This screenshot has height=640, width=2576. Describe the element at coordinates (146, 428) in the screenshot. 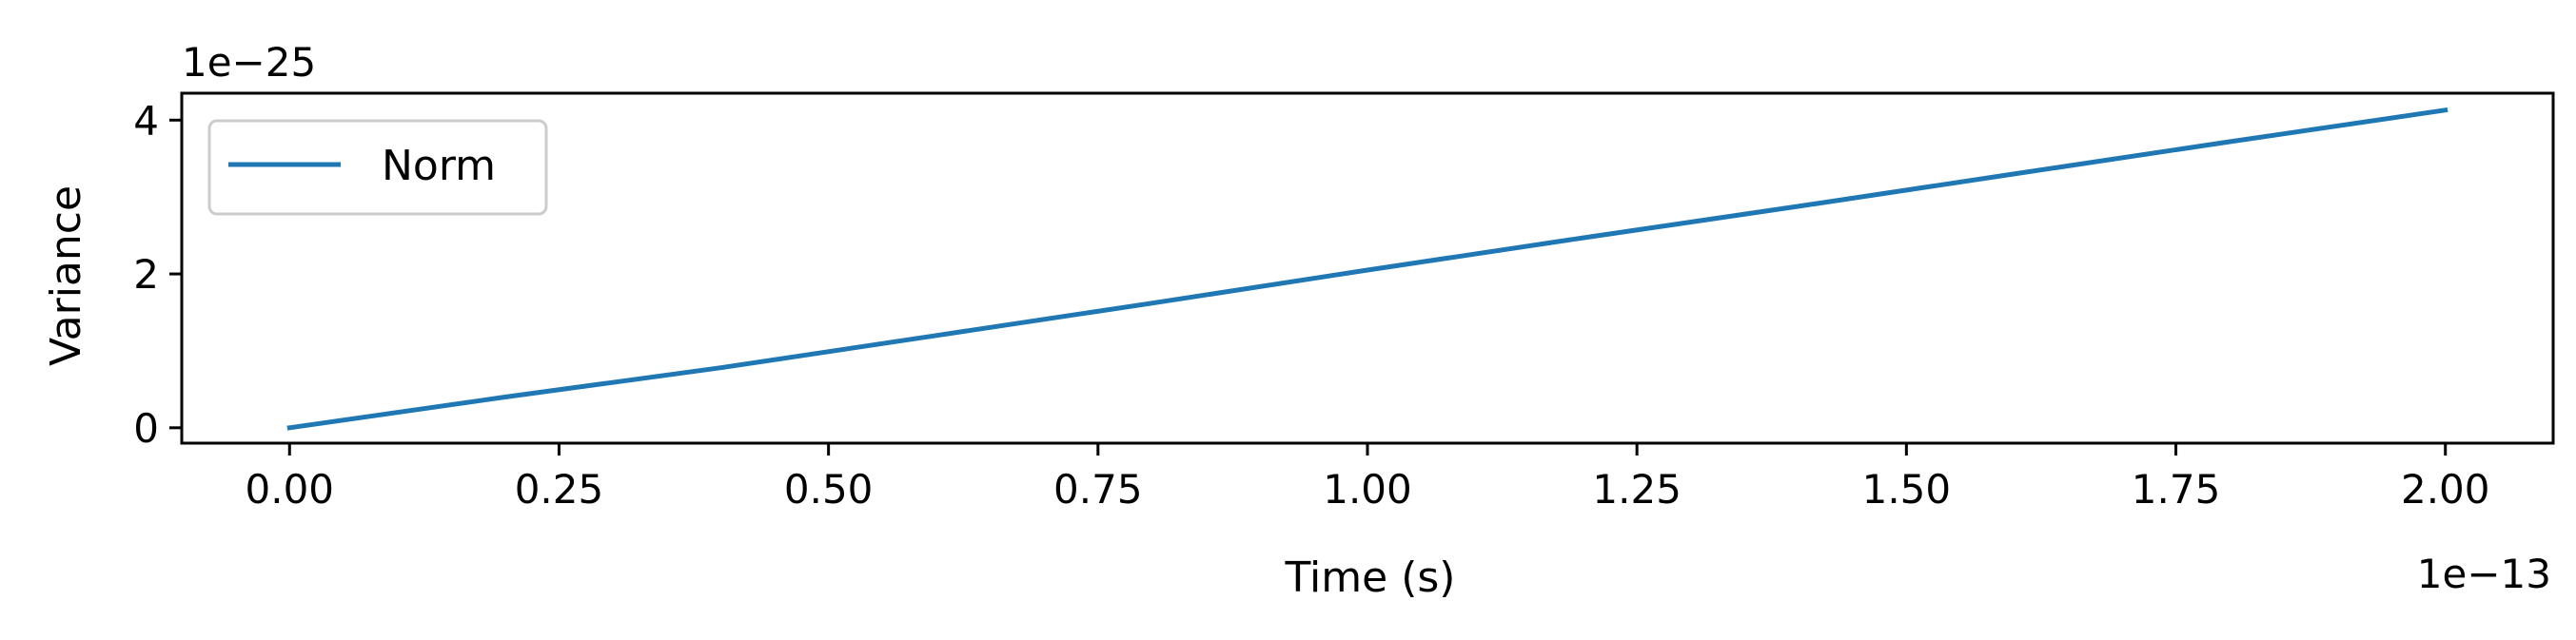

I see `y-tick-label: 0` at that location.